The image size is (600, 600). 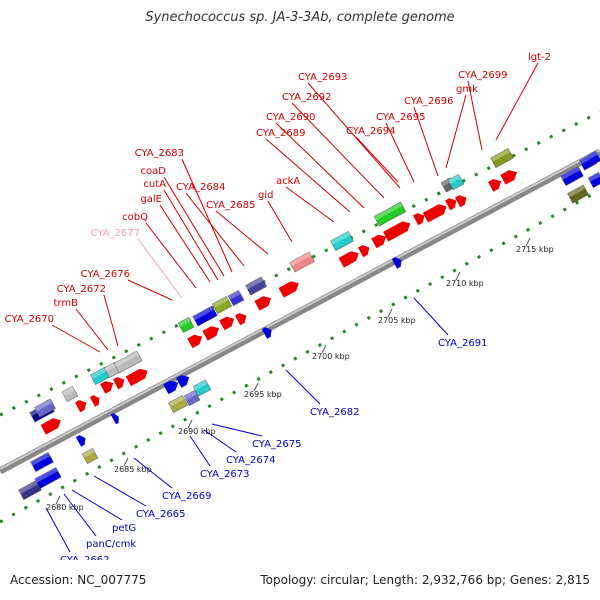 What do you see at coordinates (276, 444) in the screenshot?
I see `gene-label: CYA_2675` at bounding box center [276, 444].